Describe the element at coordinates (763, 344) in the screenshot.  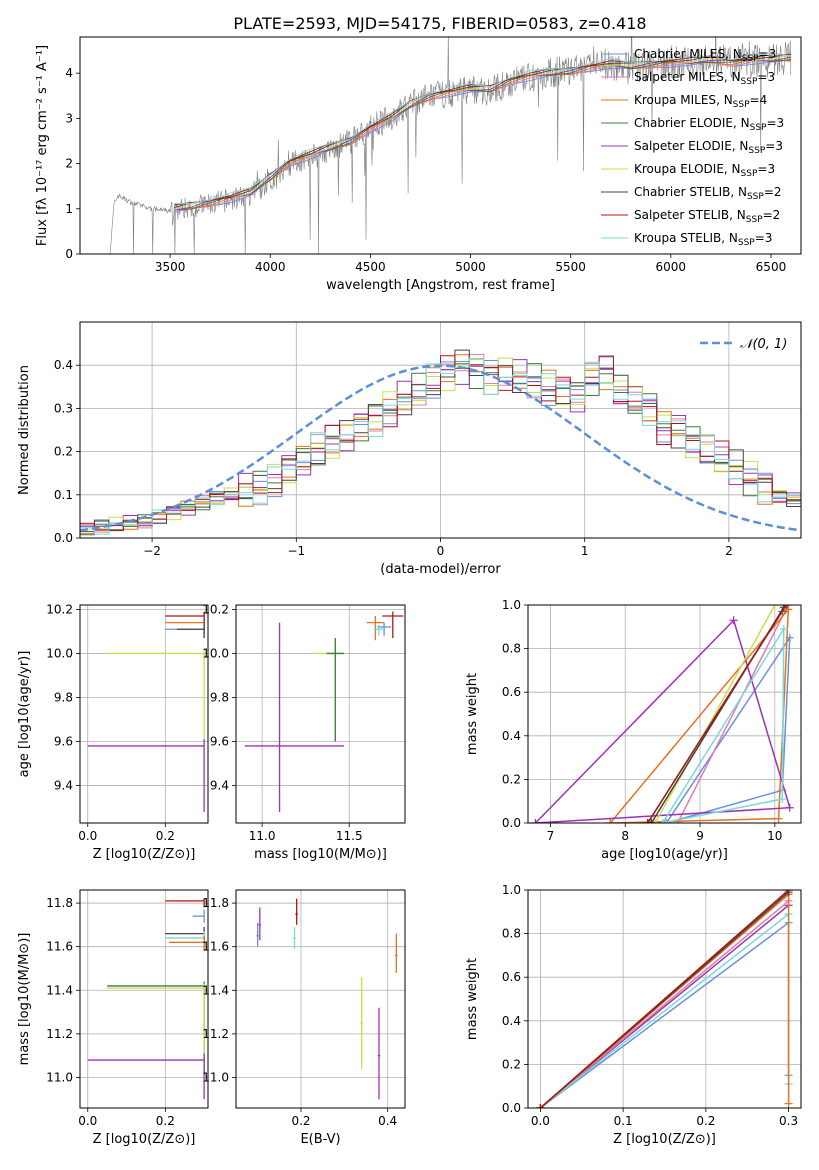
I see `legend-label-gaussian: 𝒩(0, 1)` at that location.